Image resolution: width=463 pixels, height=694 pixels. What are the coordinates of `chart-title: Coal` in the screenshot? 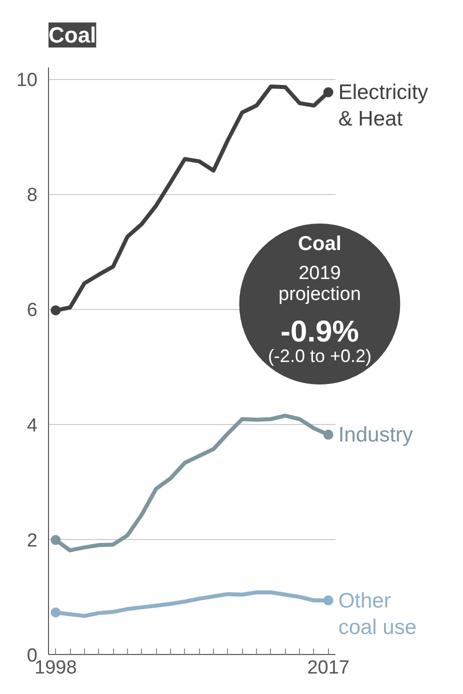 It's located at (72, 35).